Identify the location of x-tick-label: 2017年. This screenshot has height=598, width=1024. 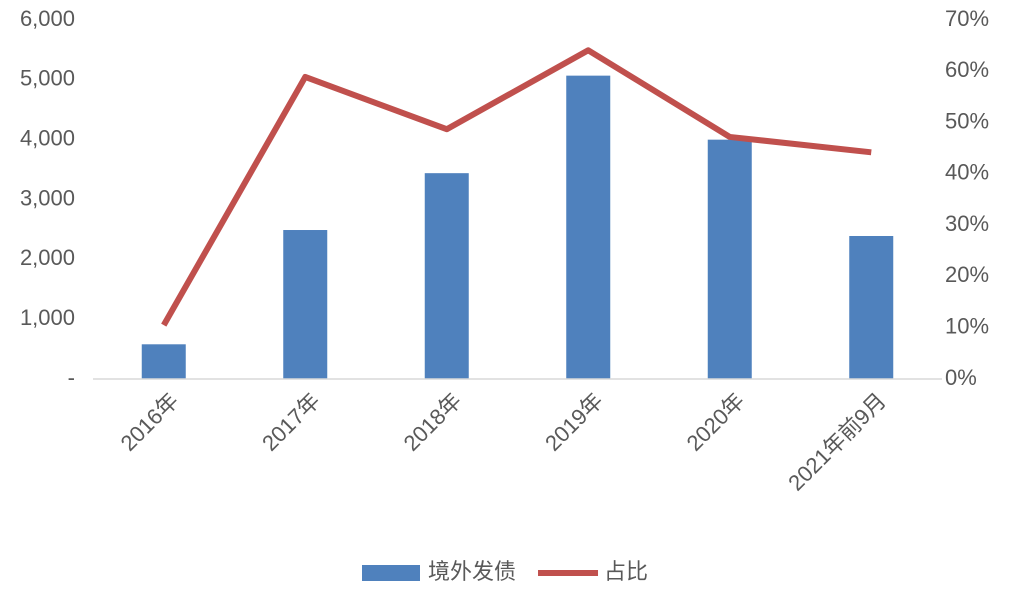
(291, 422).